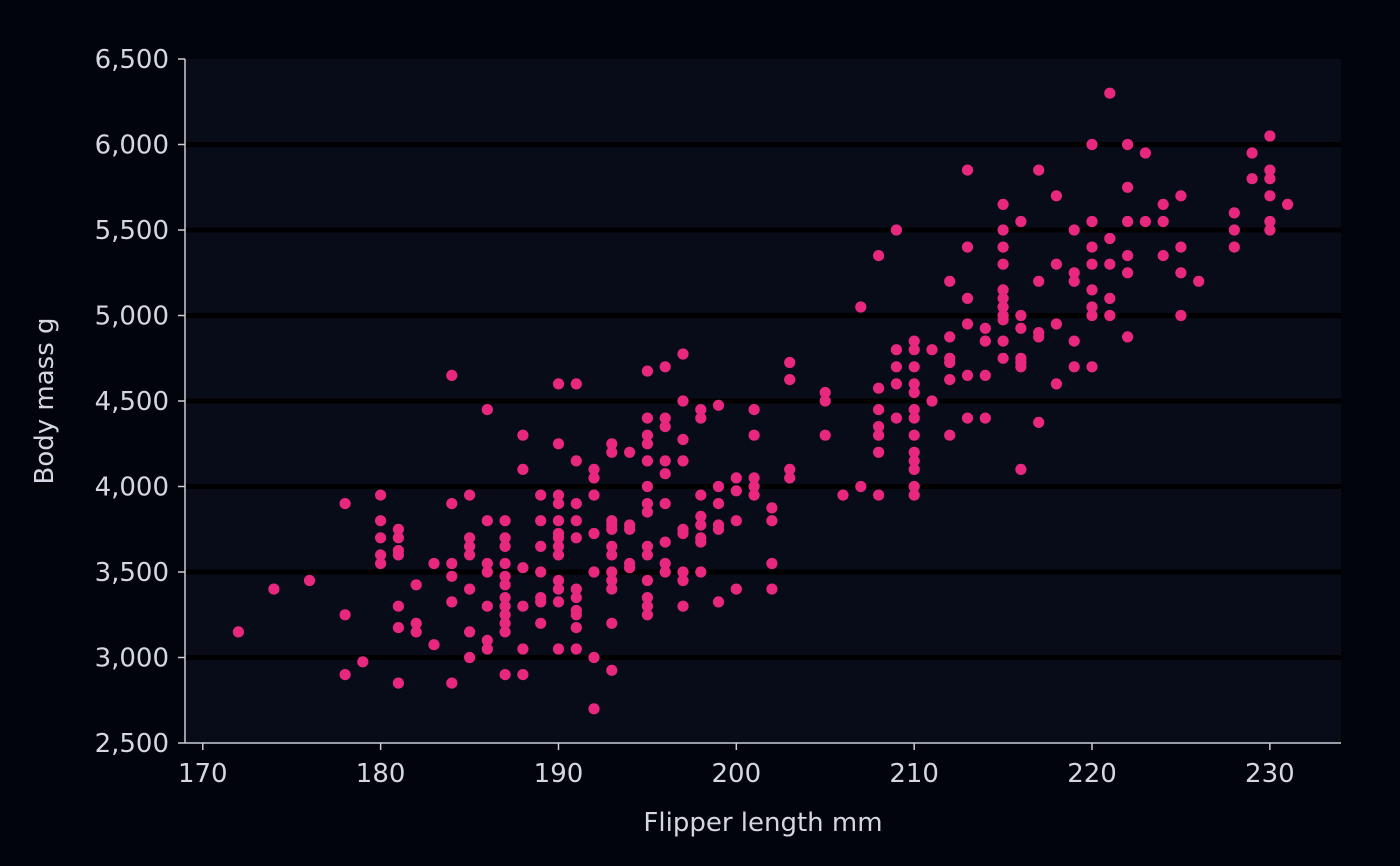 The image size is (1400, 866). Describe the element at coordinates (132, 573) in the screenshot. I see `y-tick-label: 3,500` at that location.